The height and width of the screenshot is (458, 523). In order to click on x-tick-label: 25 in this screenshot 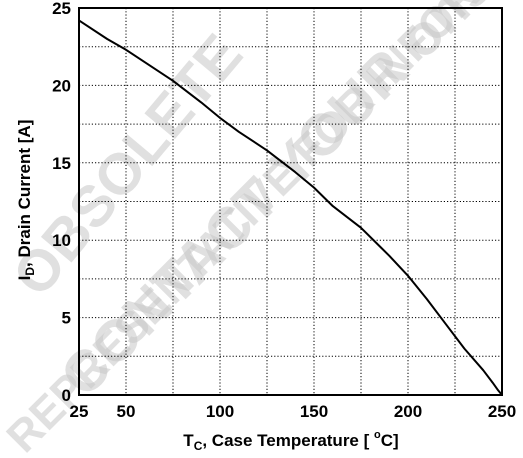, I will do `click(79, 411)`.